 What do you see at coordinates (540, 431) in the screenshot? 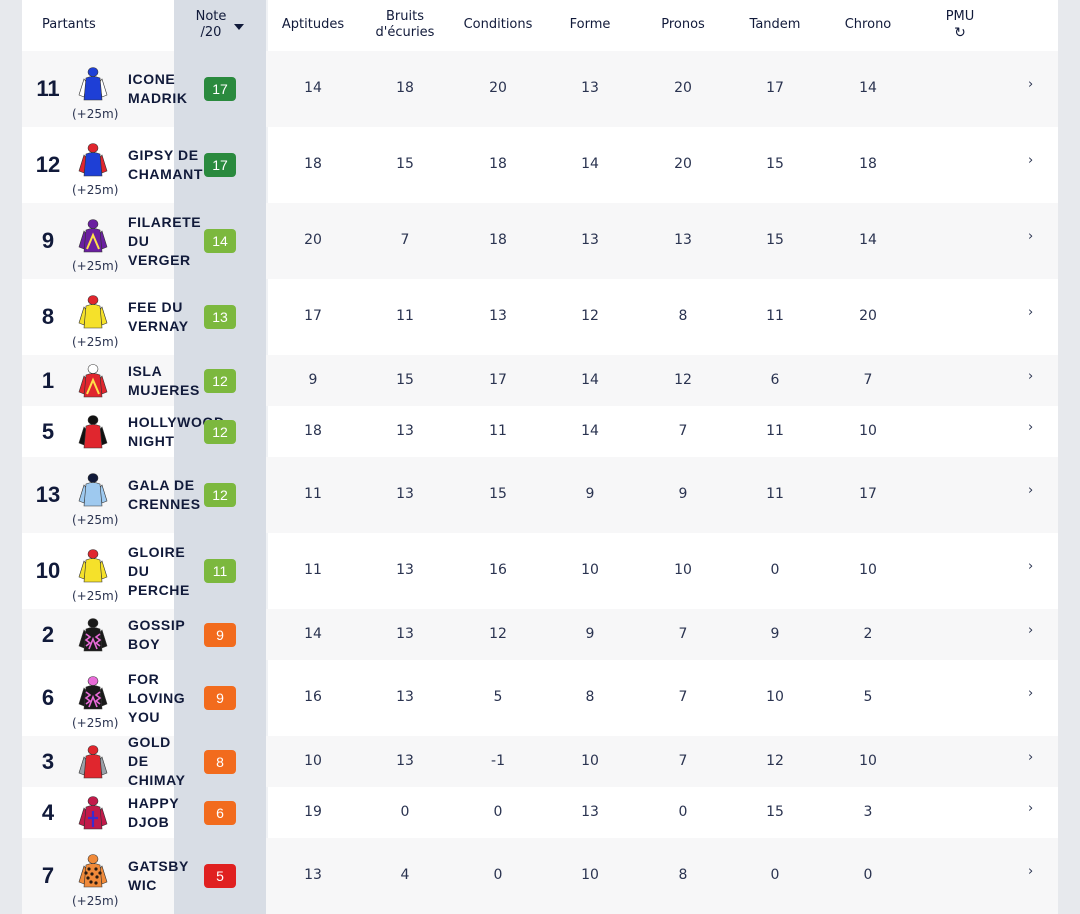
I see `table-row: 5 HOLLYWOOD NIGHT 12 18 13 11 14 7 11 10 ›` at bounding box center [540, 431].